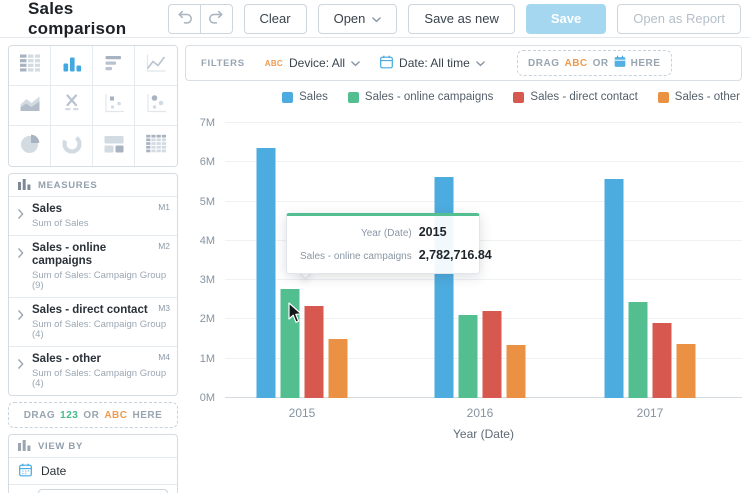  I want to click on chart-type-pie-chart, so click(30, 146).